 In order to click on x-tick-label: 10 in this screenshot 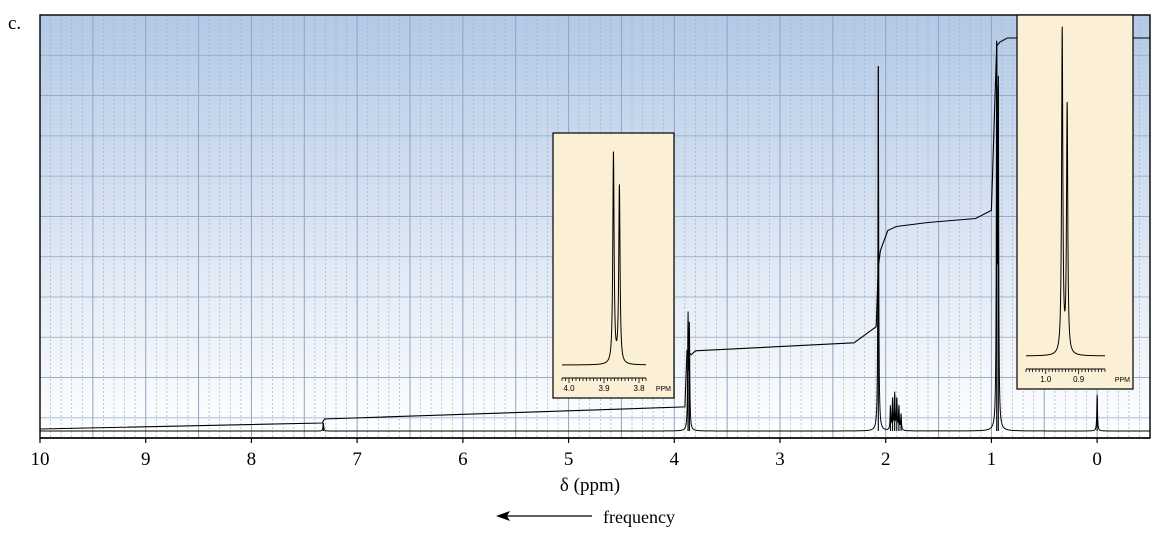, I will do `click(40, 459)`.